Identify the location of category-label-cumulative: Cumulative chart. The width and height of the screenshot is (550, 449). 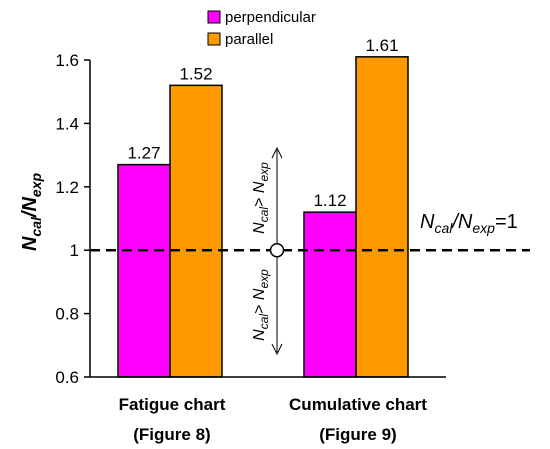
(358, 404).